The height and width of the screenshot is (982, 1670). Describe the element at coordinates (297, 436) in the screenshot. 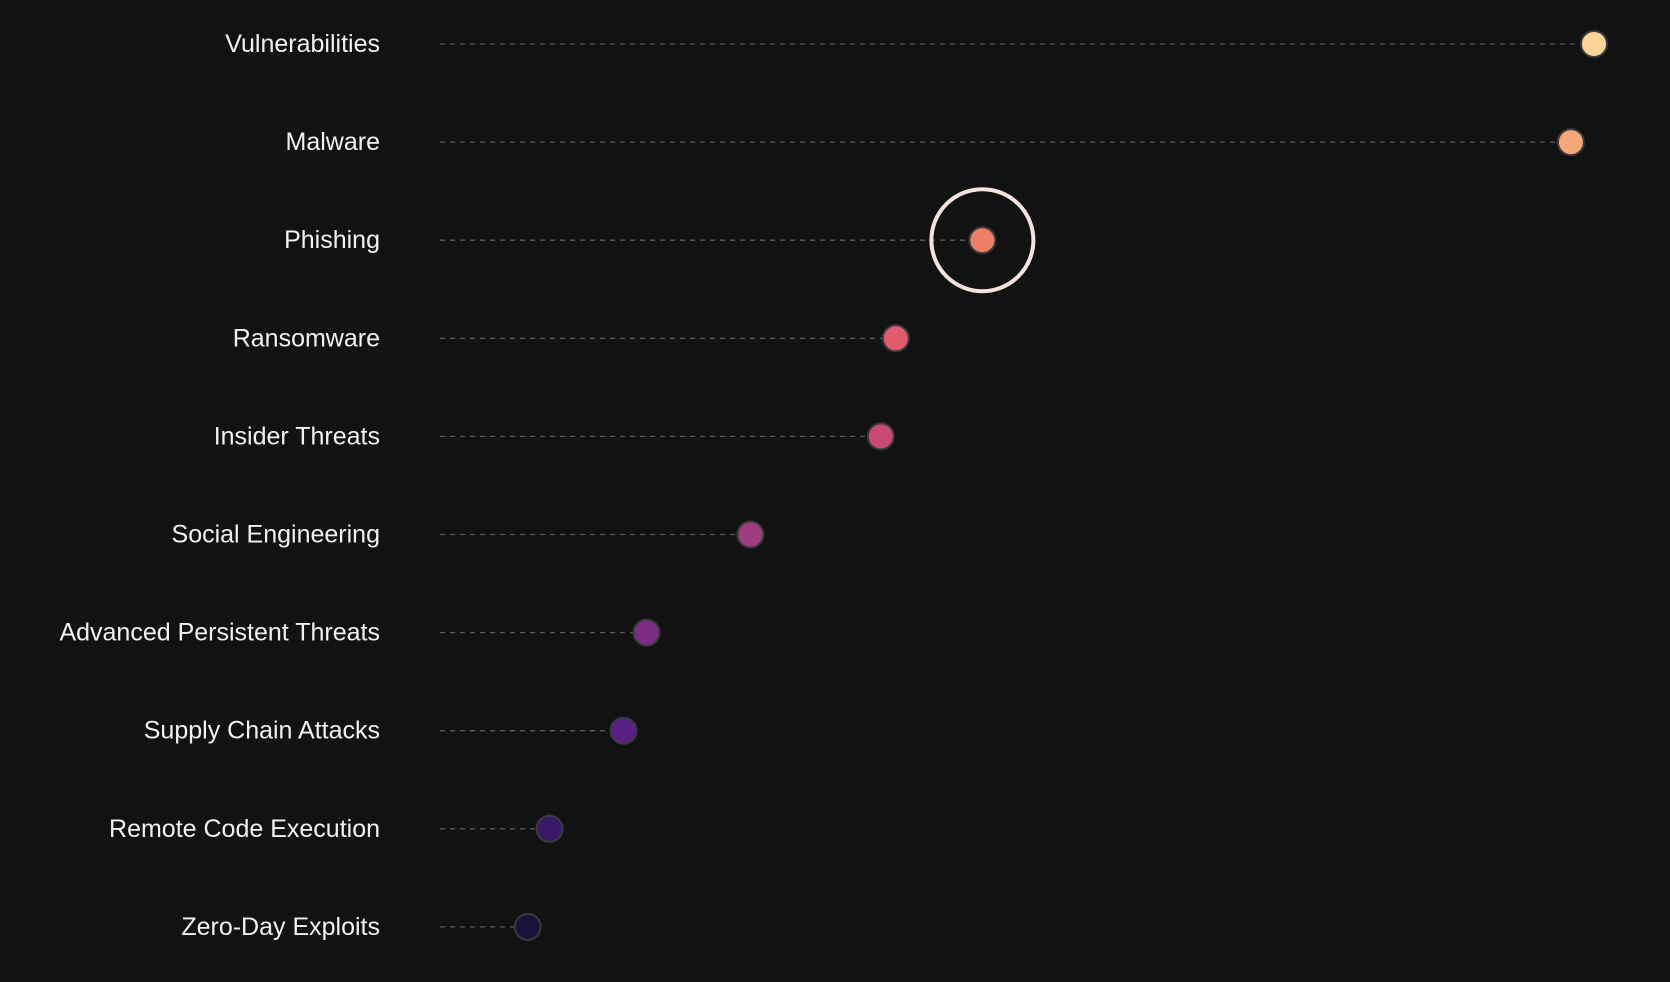

I see `category-label: Insider Threats` at that location.